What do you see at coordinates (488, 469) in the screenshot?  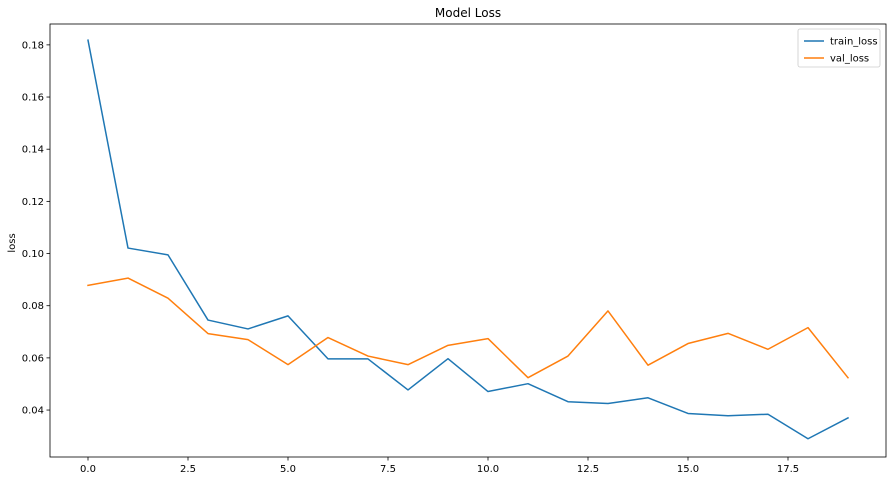 I see `x-tick-label: 10.0` at bounding box center [488, 469].